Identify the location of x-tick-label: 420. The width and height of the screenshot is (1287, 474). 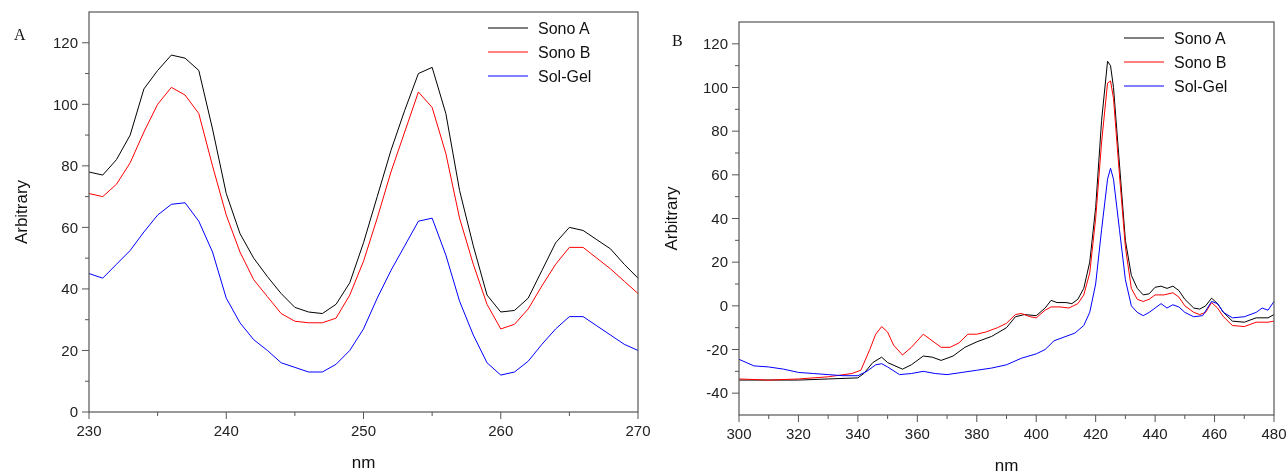
(1096, 433).